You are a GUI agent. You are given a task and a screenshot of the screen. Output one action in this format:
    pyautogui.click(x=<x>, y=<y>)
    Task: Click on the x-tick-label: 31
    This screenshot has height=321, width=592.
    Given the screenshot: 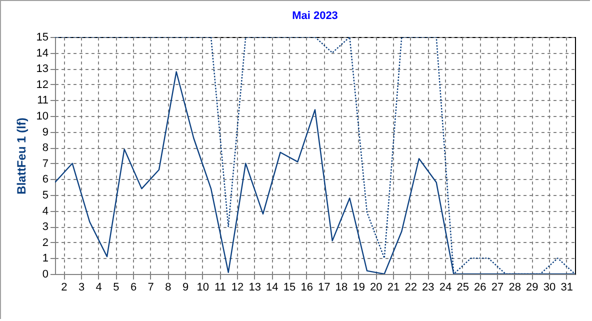 What is the action you would take?
    pyautogui.click(x=566, y=288)
    